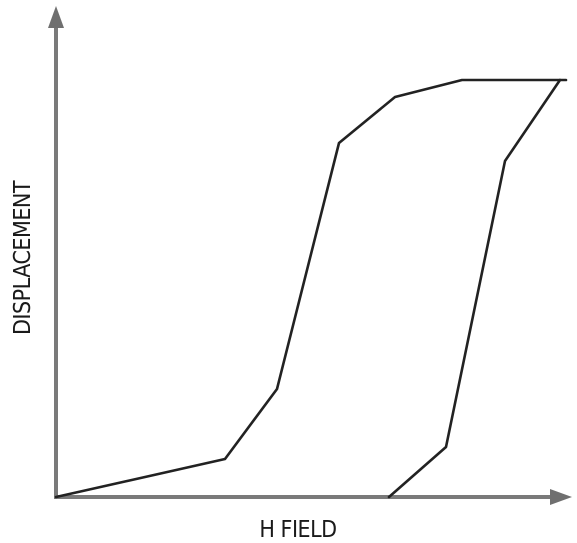 The image size is (577, 543). Describe the element at coordinates (561, 497) in the screenshot. I see `x-axis-arrowhead` at that location.